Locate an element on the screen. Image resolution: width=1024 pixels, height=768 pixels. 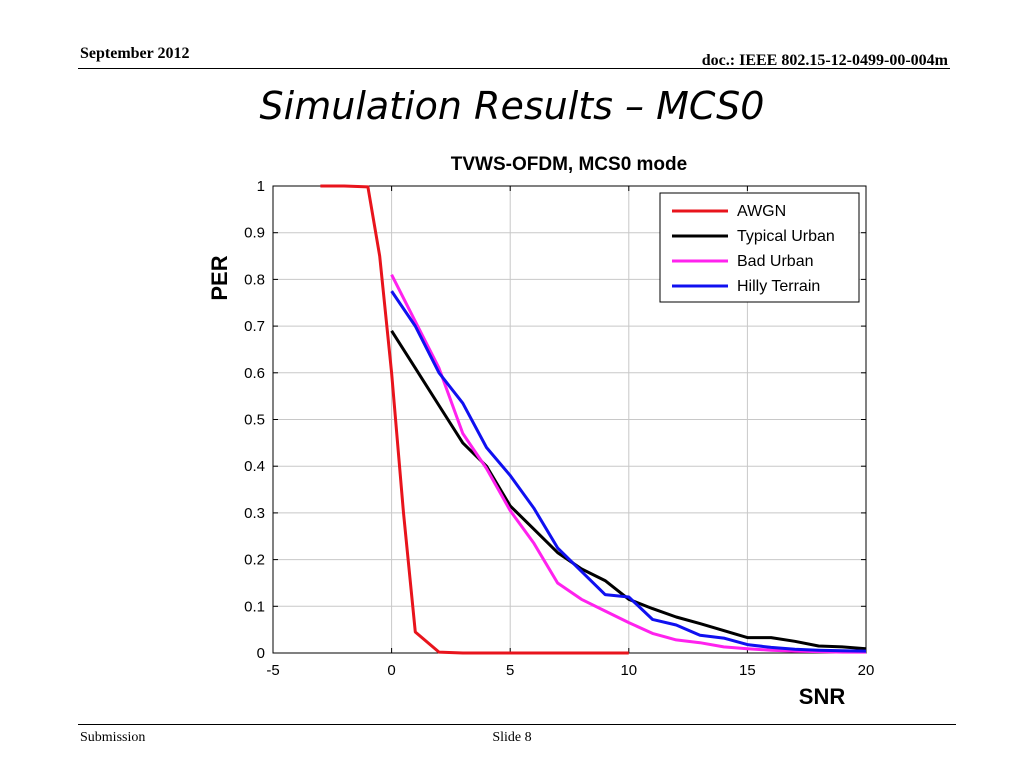
x-tick-label: 15 is located at coordinates (747, 670).